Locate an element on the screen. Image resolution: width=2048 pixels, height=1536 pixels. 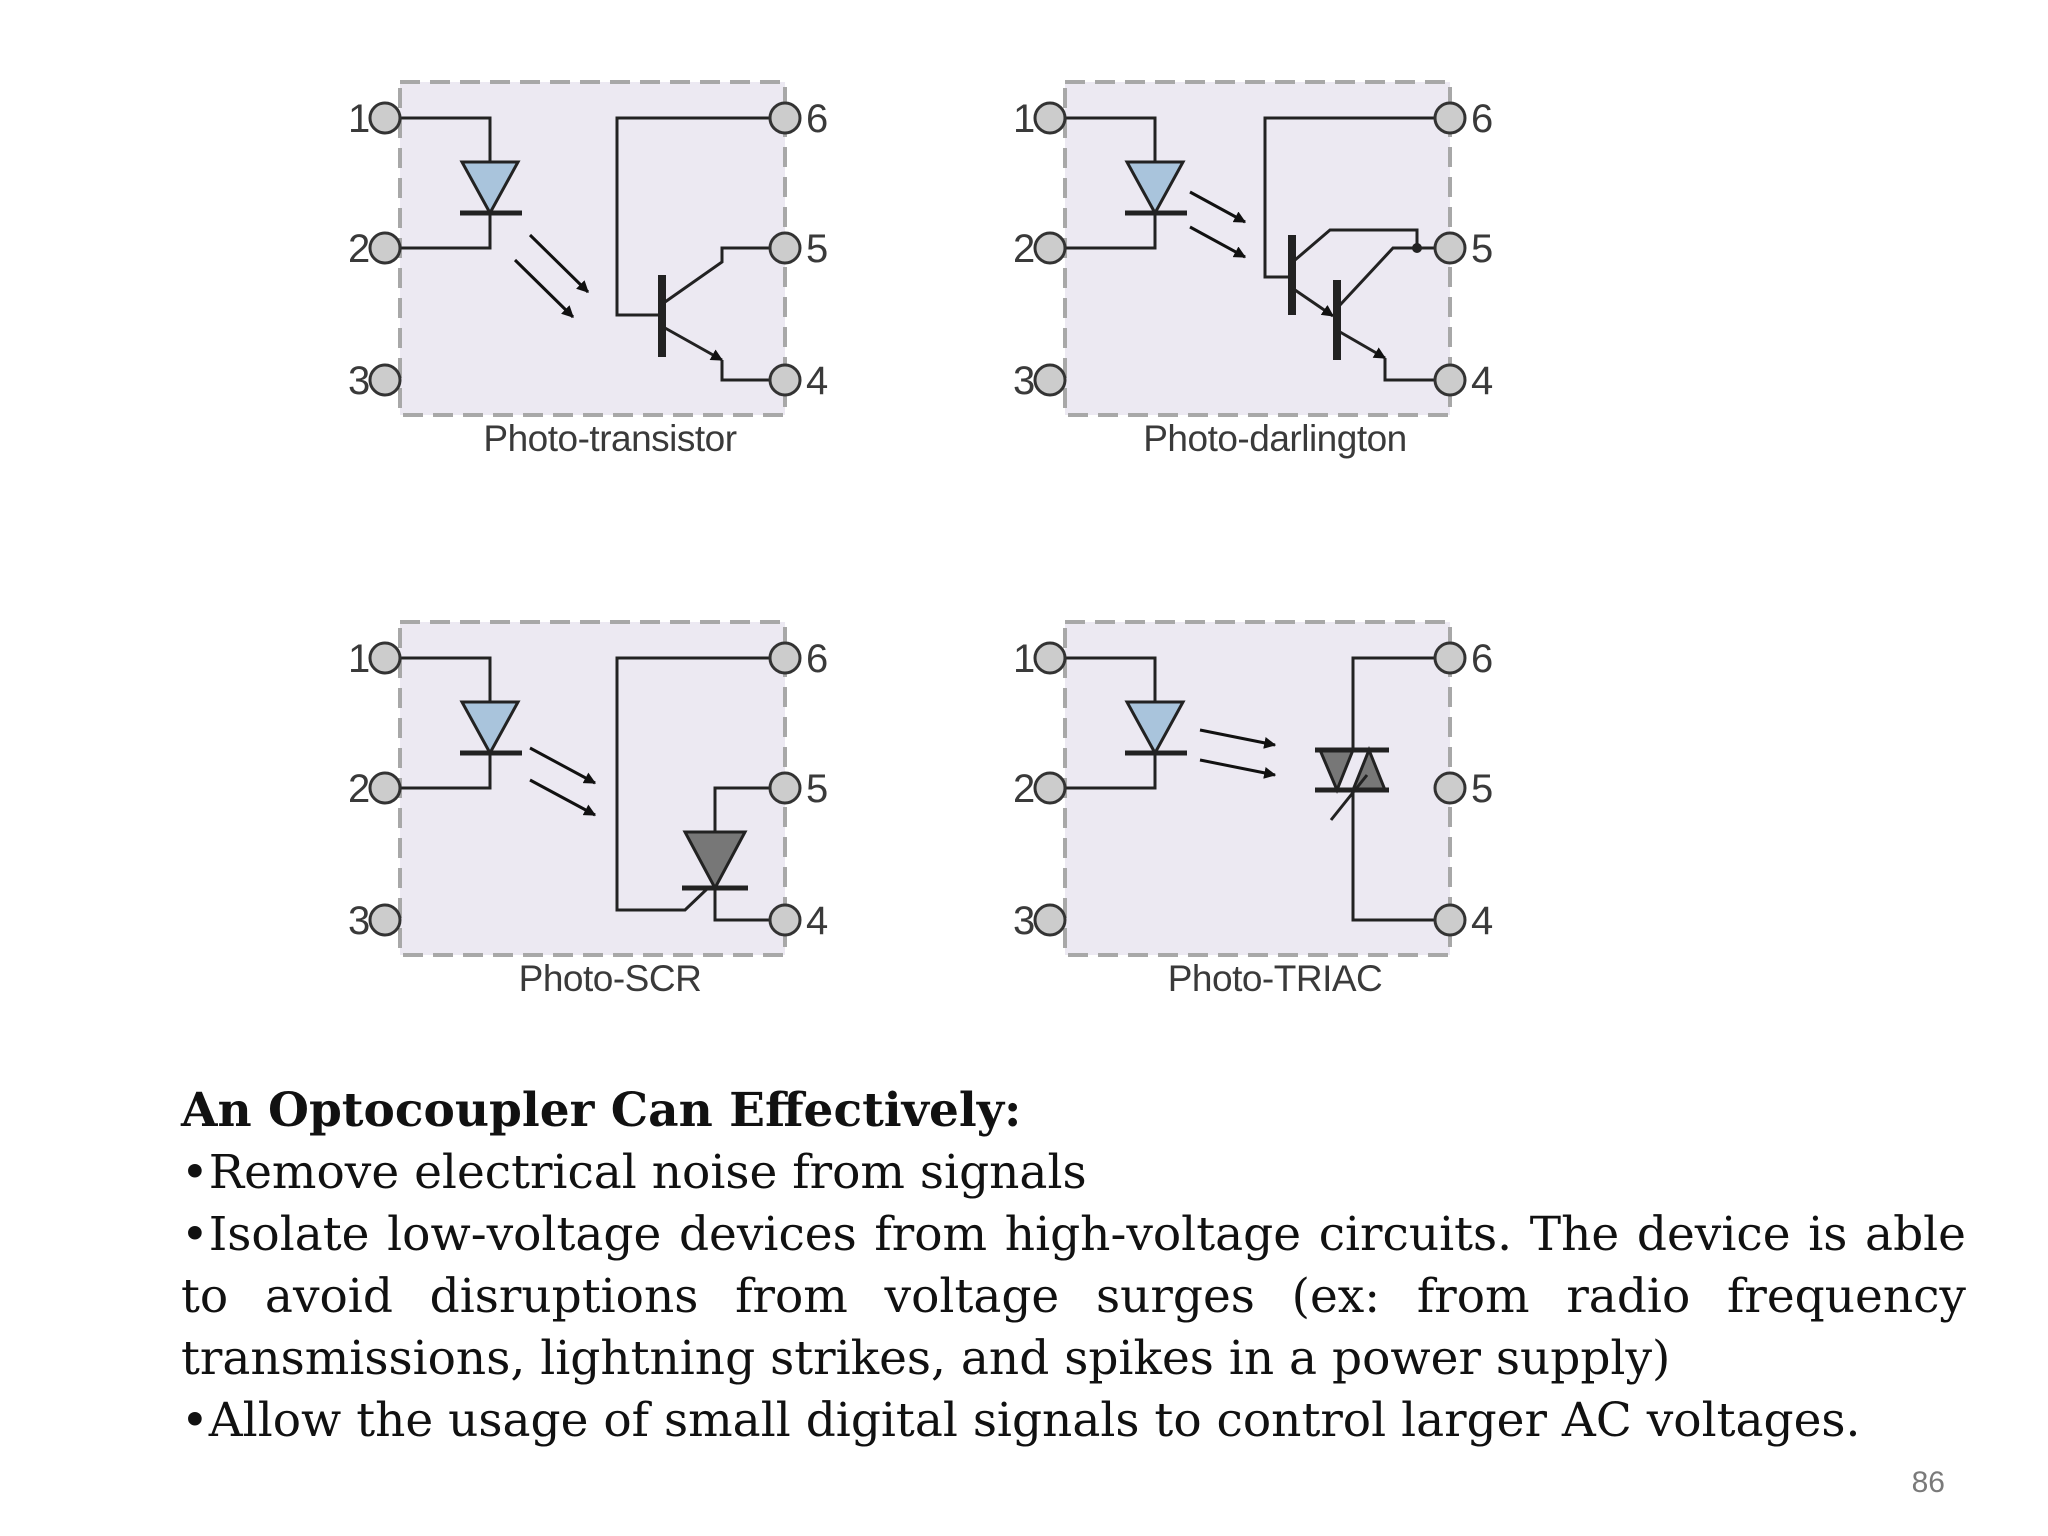
diagram-photo-scr: 1 2 3 6 5 4 Photo-SCR is located at coordinates (610, 820).